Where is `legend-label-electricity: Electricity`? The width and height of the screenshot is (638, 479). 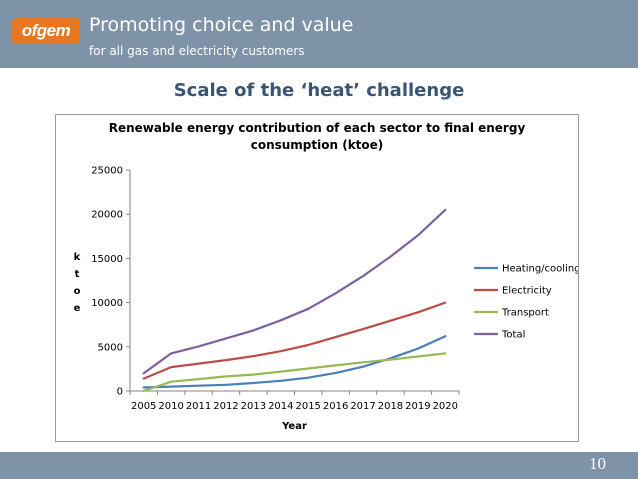 legend-label-electricity: Electricity is located at coordinates (527, 291).